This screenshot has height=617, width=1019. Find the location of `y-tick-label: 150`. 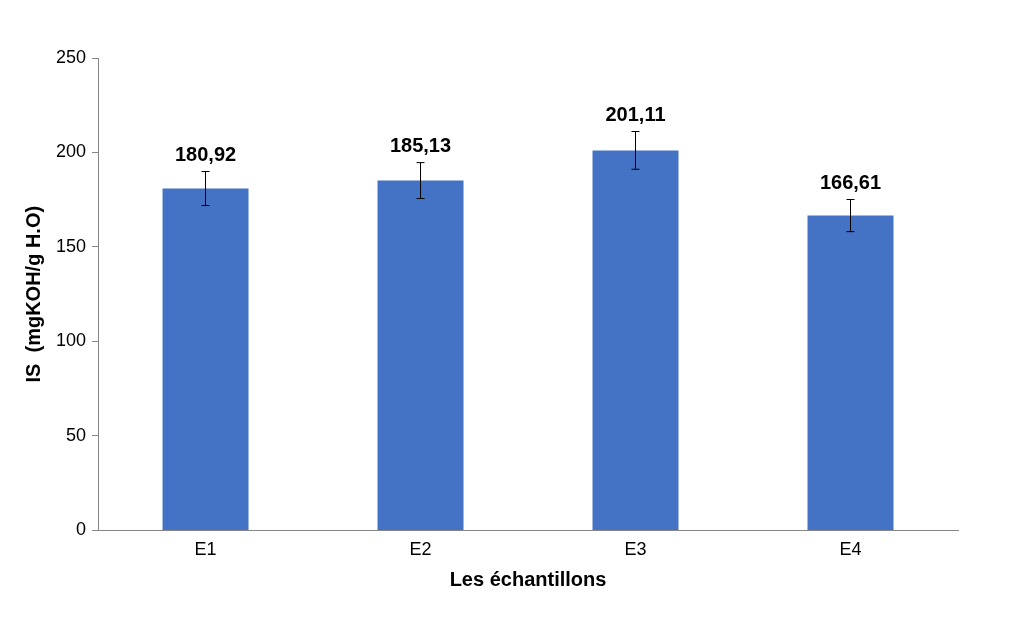

y-tick-label: 150 is located at coordinates (71, 245).